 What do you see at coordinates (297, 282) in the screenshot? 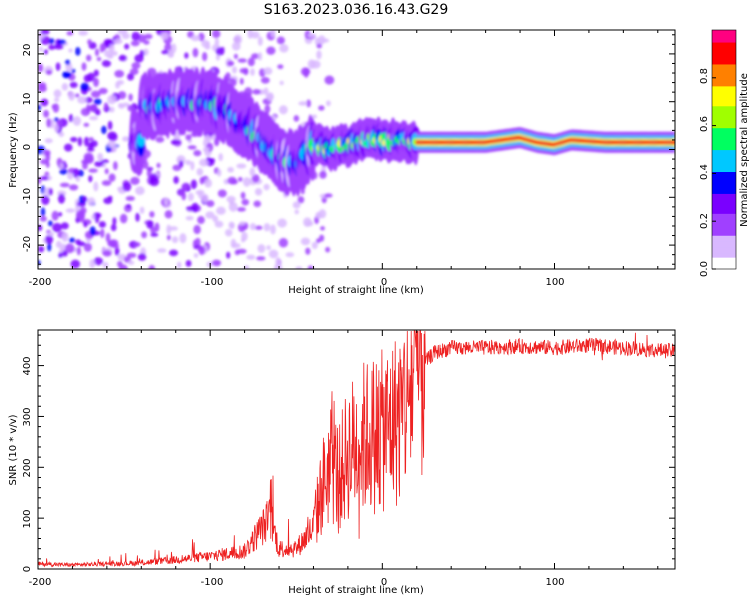
I see `spectrogram-x-axis: -200 -100 0 100` at bounding box center [297, 282].